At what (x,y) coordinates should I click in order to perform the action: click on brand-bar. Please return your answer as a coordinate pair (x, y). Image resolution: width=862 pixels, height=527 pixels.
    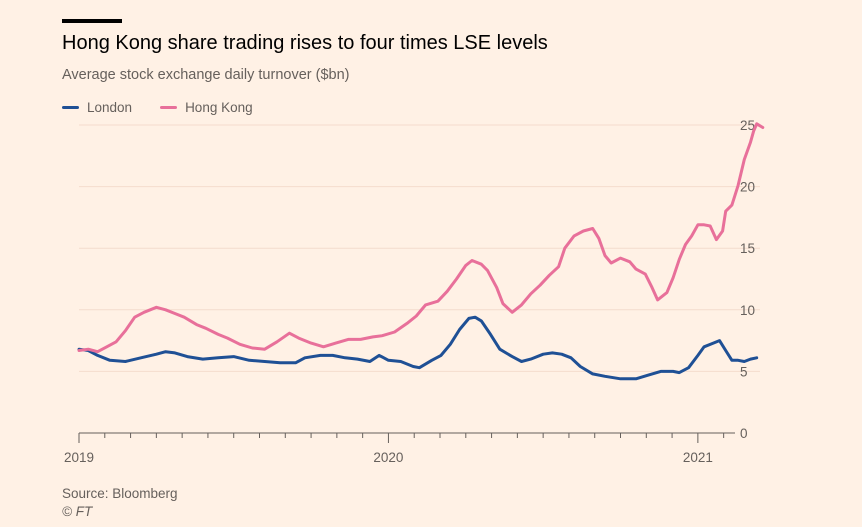
    Looking at the image, I should click on (92, 21).